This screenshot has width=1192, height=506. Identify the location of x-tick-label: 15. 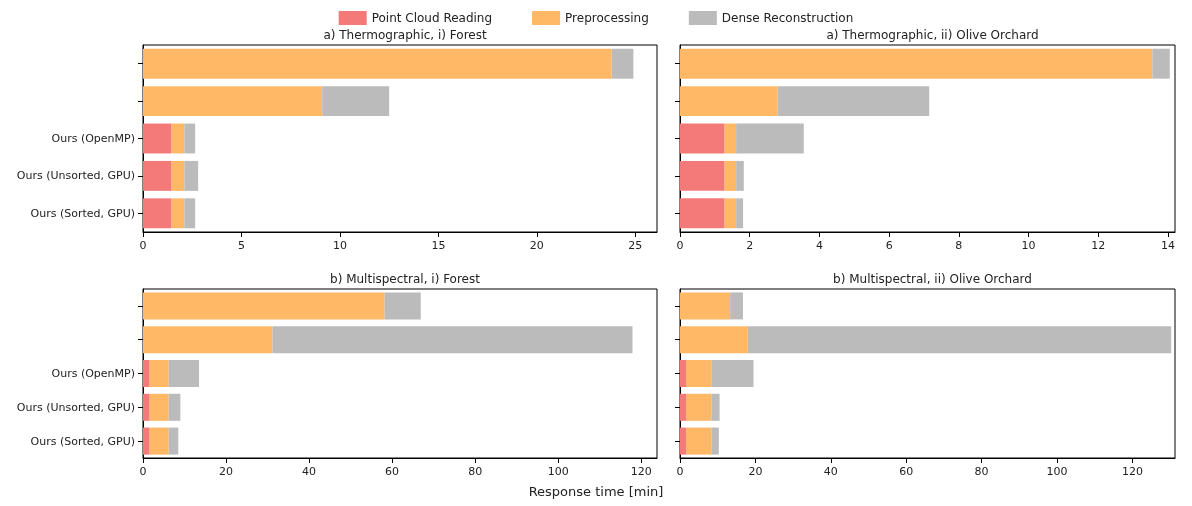
(438, 245).